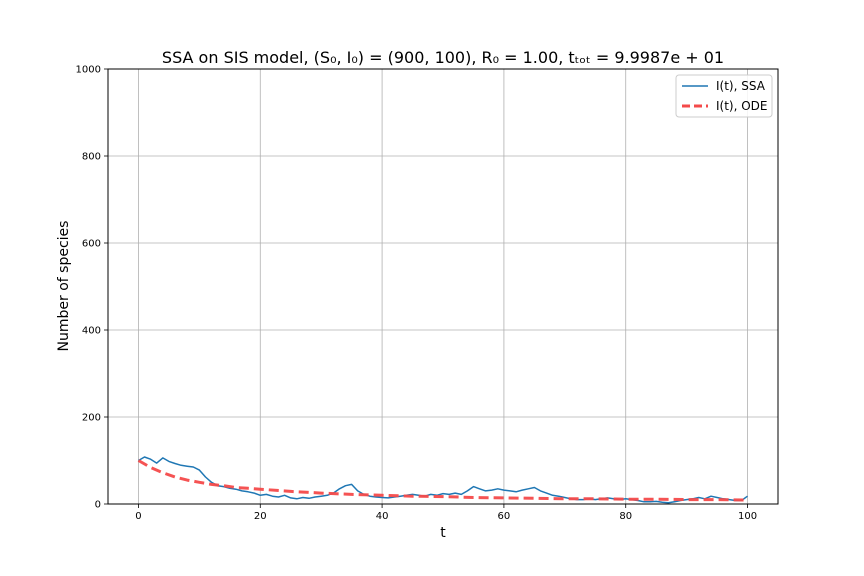  Describe the element at coordinates (88, 70) in the screenshot. I see `y-tick-label: 1000` at that location.